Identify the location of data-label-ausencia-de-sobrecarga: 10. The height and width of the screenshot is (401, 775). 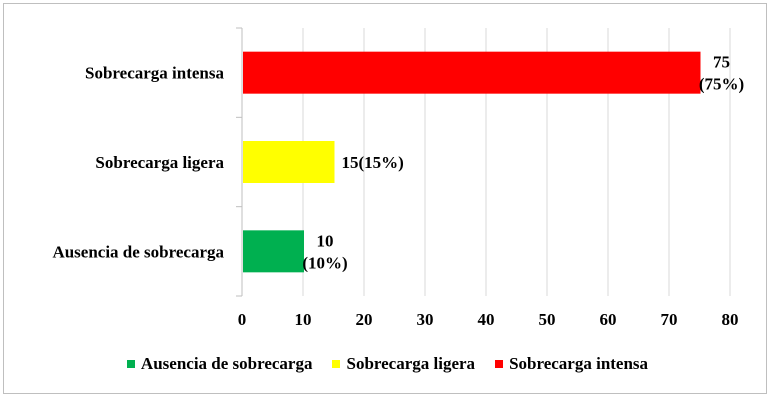
(325, 240).